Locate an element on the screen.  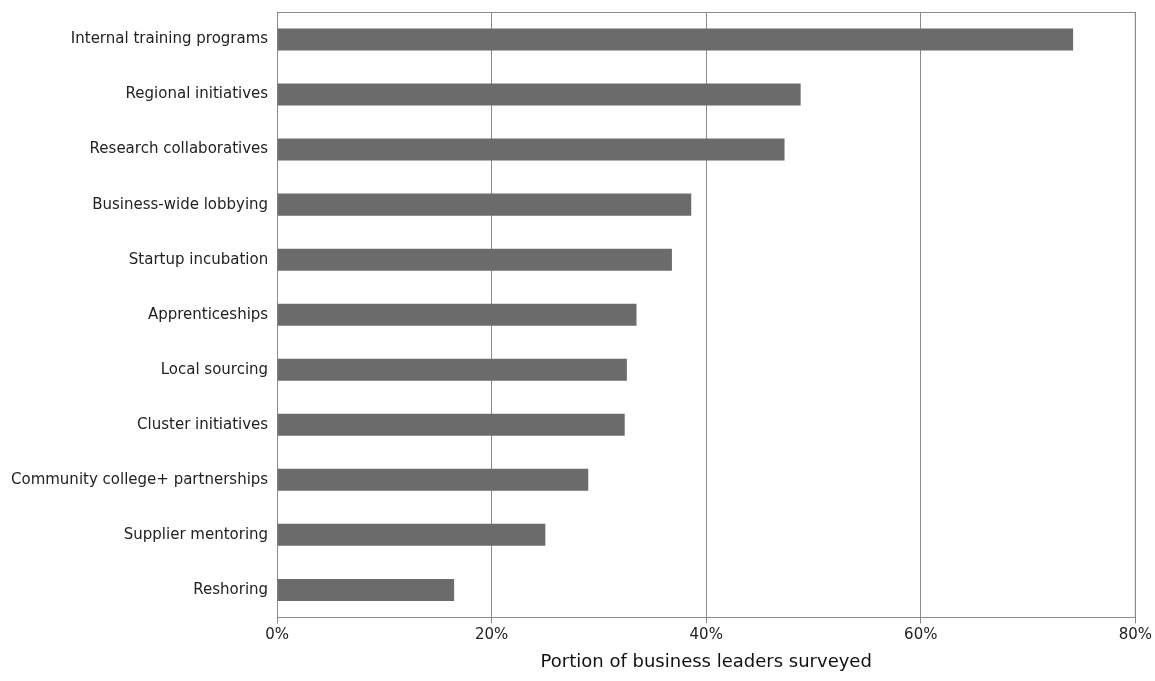
y-tick-label: Research collaboratives is located at coordinates (179, 148).